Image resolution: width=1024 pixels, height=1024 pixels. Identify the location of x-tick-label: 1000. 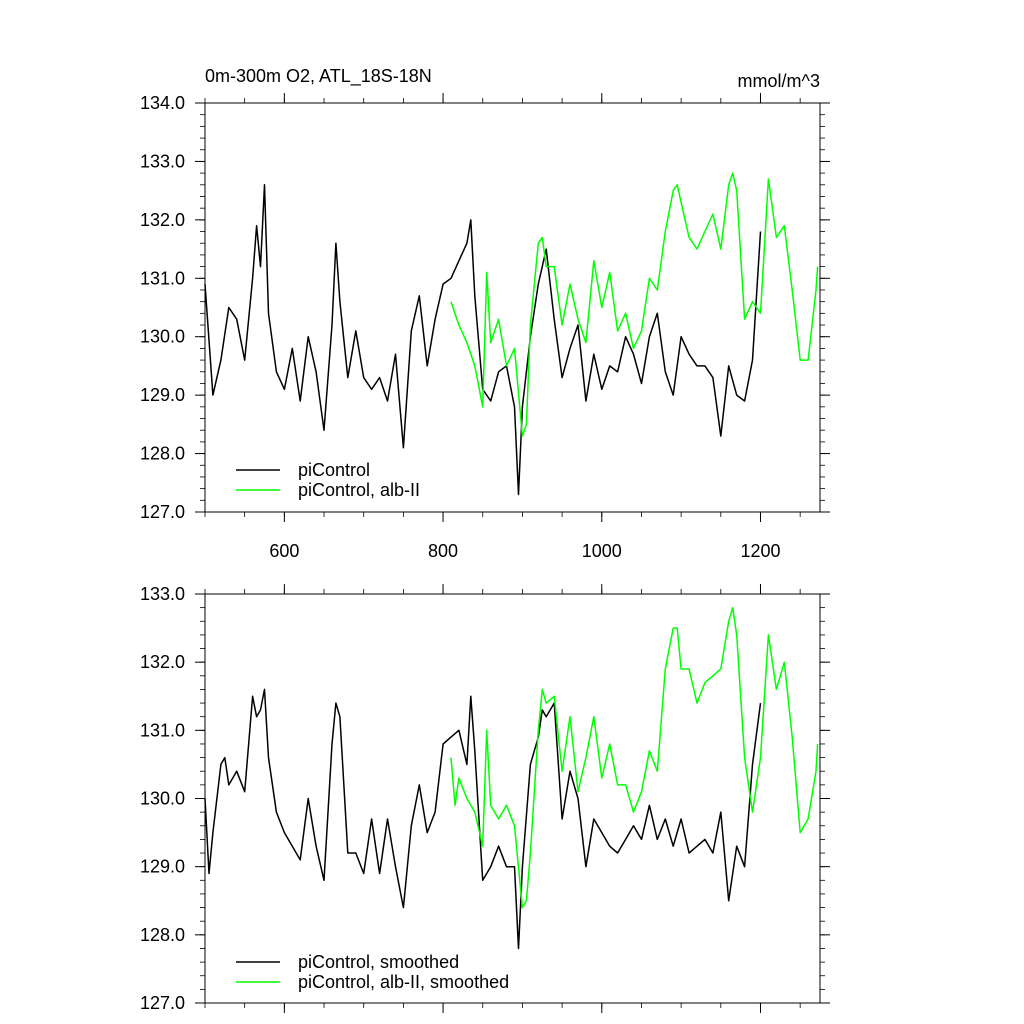
(602, 551).